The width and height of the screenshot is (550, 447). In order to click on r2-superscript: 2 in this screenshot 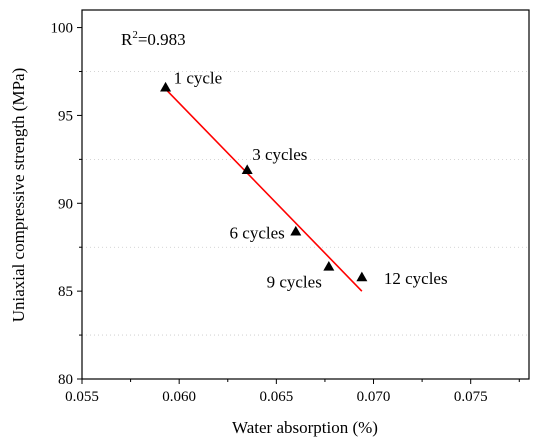, I will do `click(135, 35)`.